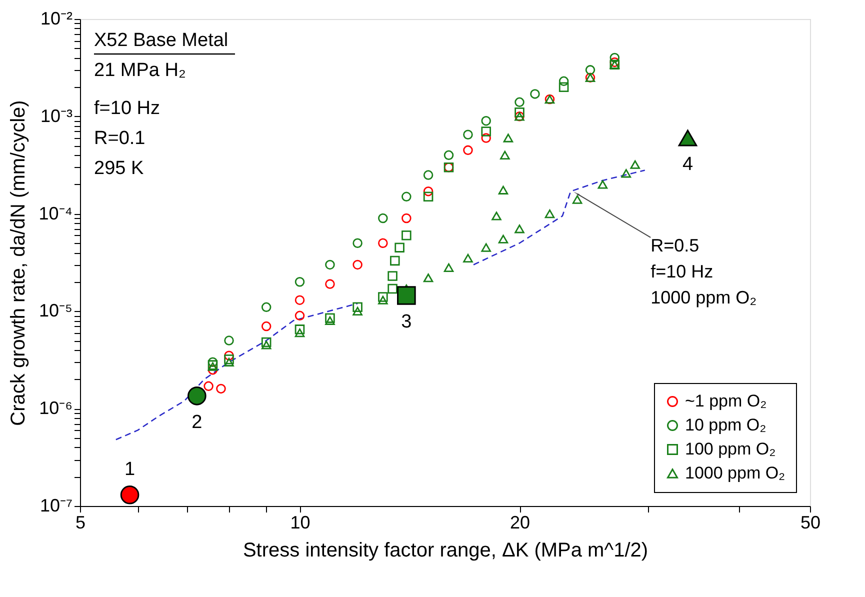  What do you see at coordinates (130, 469) in the screenshot?
I see `annotation: 1` at bounding box center [130, 469].